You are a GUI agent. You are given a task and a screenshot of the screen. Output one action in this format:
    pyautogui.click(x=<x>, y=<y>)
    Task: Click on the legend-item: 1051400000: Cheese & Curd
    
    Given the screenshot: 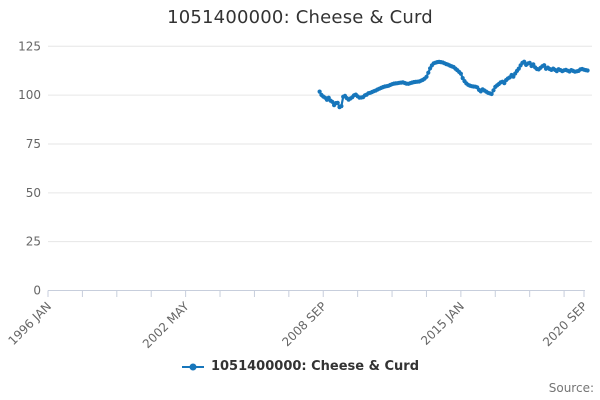 What is the action you would take?
    pyautogui.click(x=300, y=366)
    